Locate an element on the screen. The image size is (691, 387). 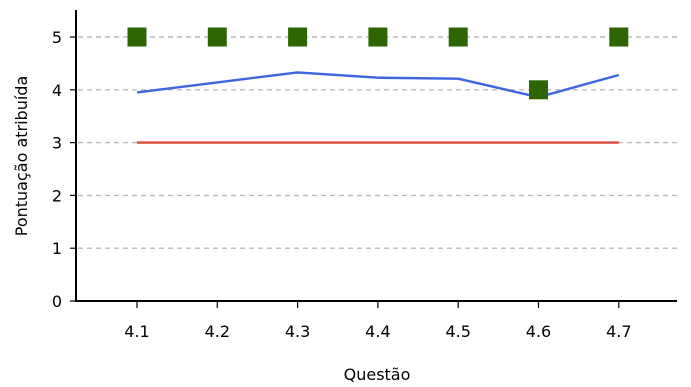
x-tick-label-4.6: 4.6 is located at coordinates (538, 331).